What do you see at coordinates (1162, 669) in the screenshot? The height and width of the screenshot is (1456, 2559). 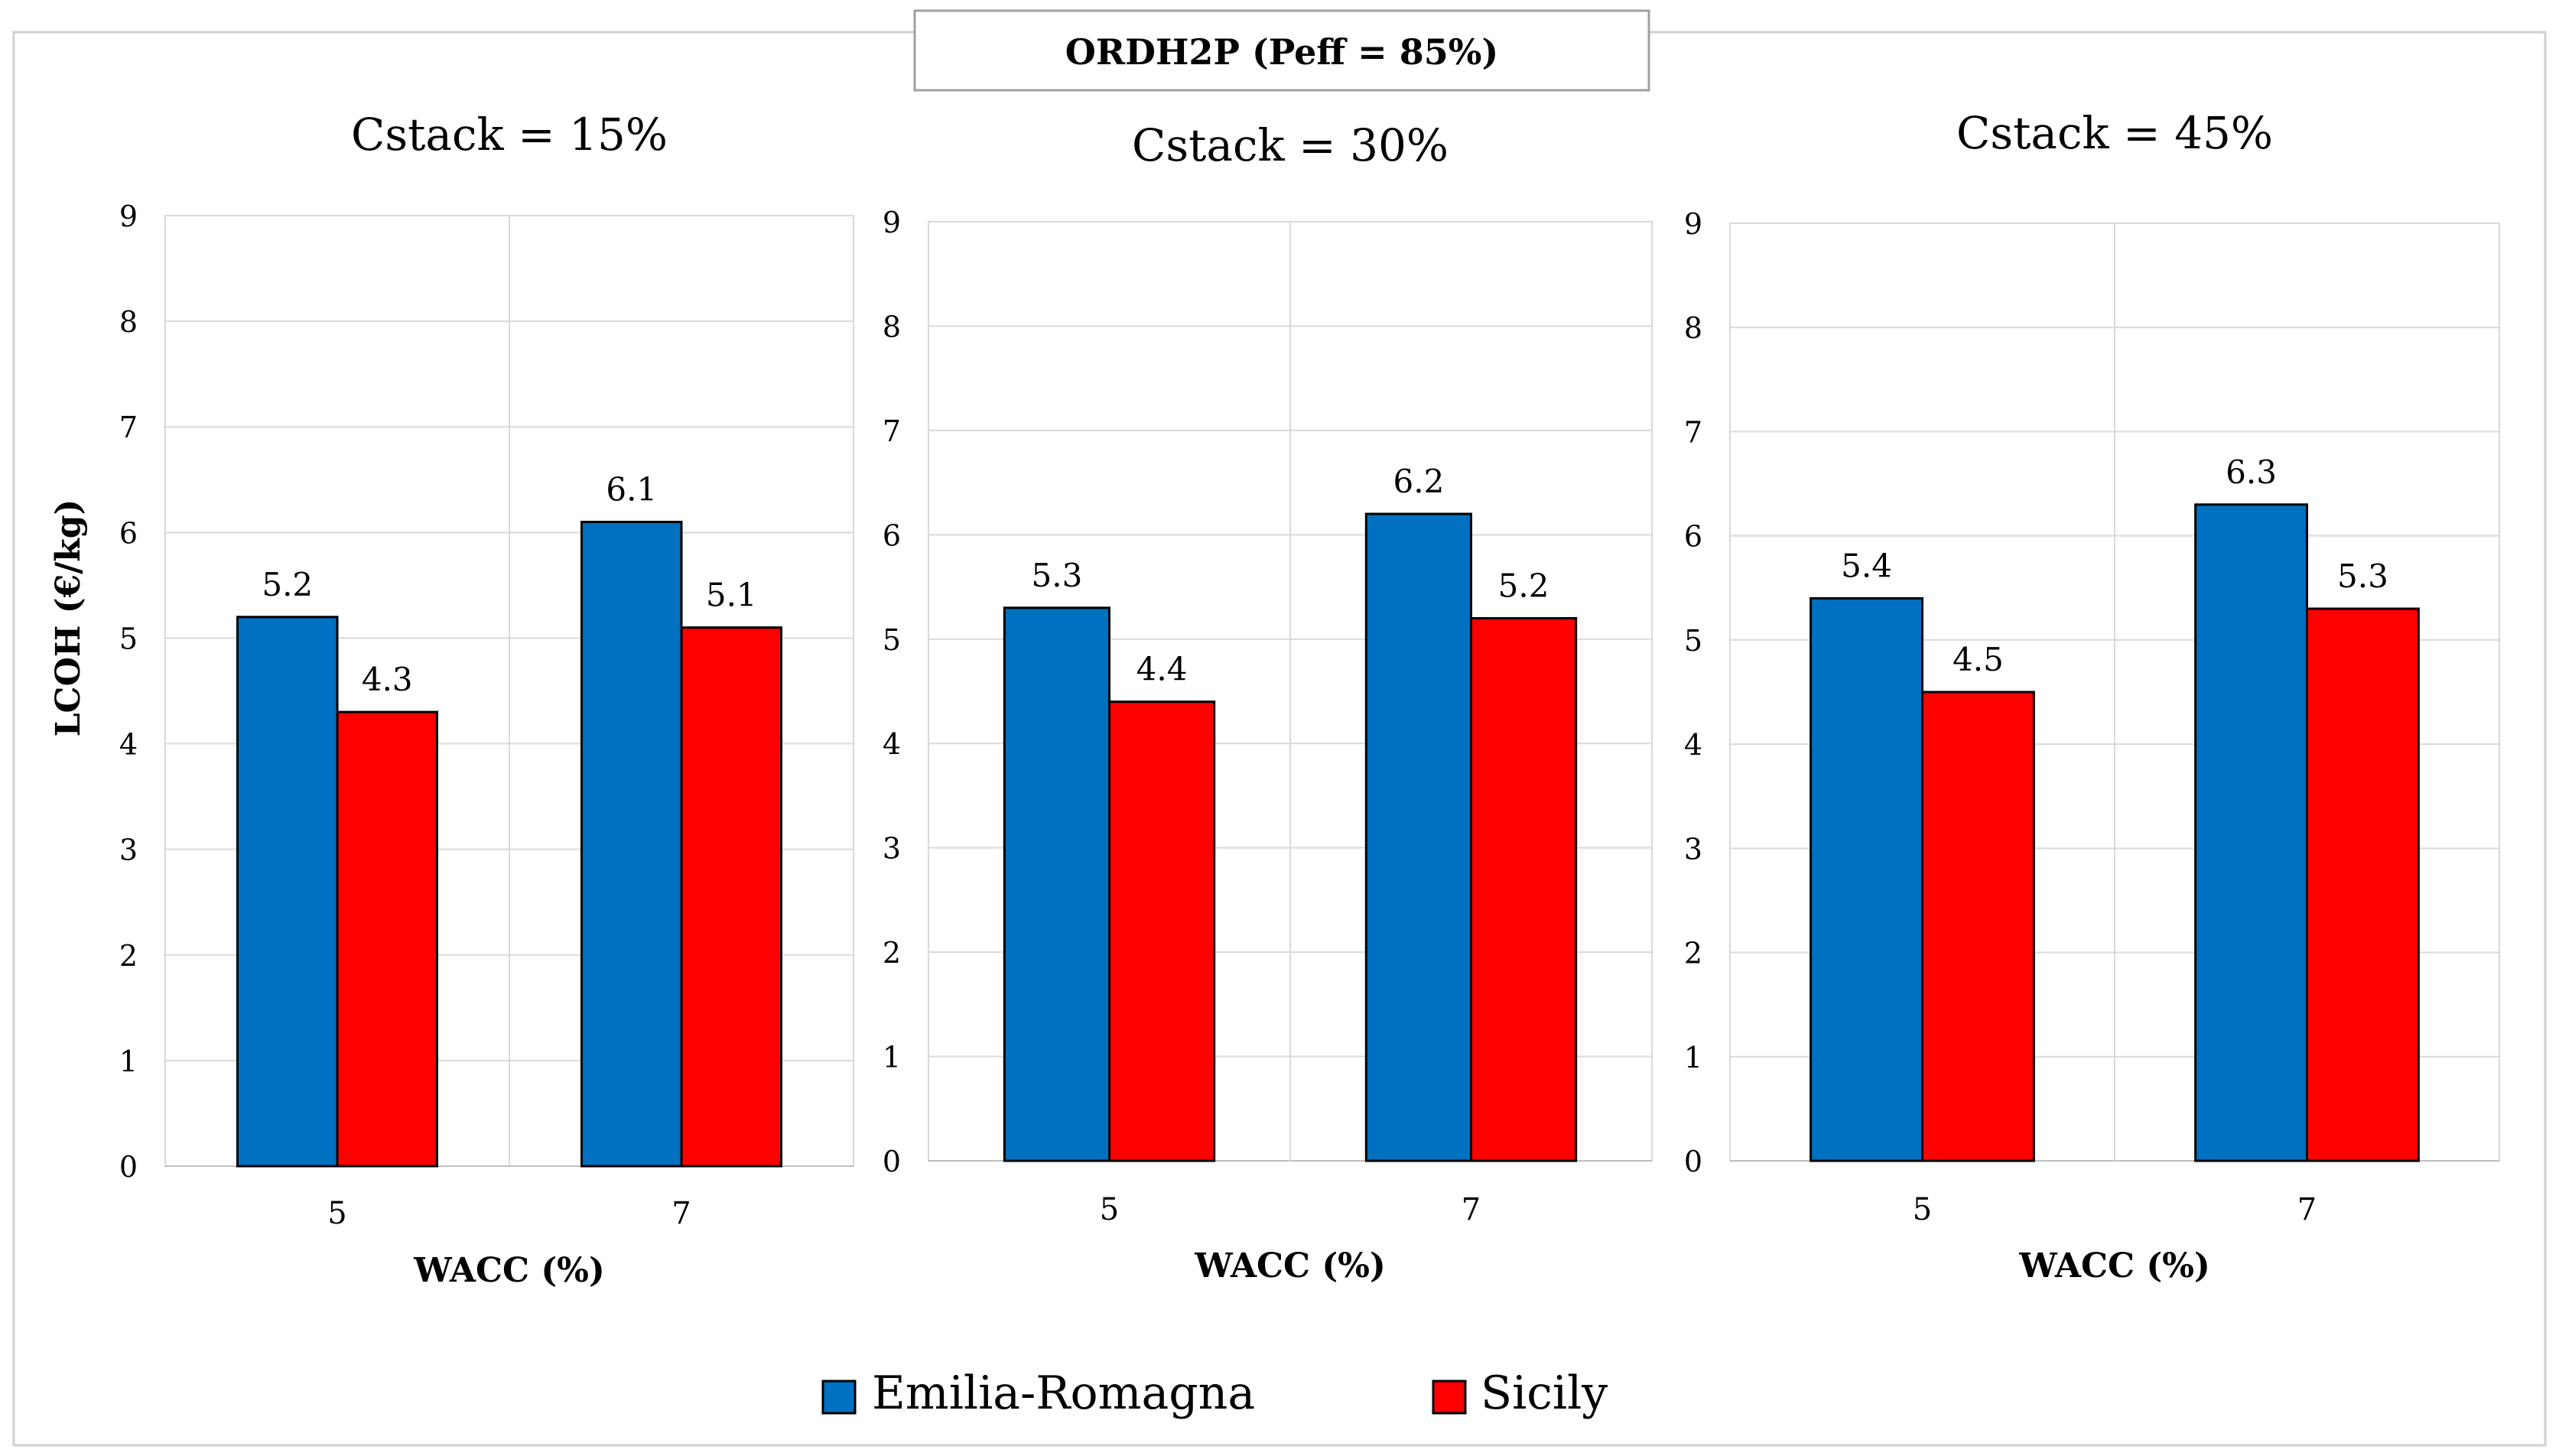 I see `data-label: 4.4` at bounding box center [1162, 669].